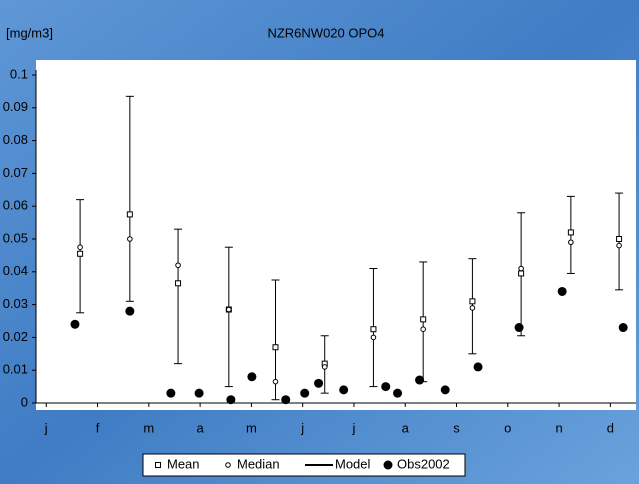  What do you see at coordinates (15, 172) in the screenshot?
I see `y-tick-label: 0.07` at bounding box center [15, 172].